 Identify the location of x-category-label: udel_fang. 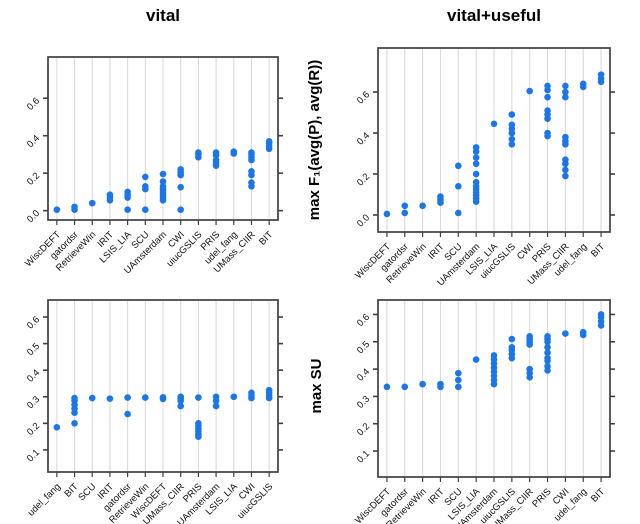
(44, 499).